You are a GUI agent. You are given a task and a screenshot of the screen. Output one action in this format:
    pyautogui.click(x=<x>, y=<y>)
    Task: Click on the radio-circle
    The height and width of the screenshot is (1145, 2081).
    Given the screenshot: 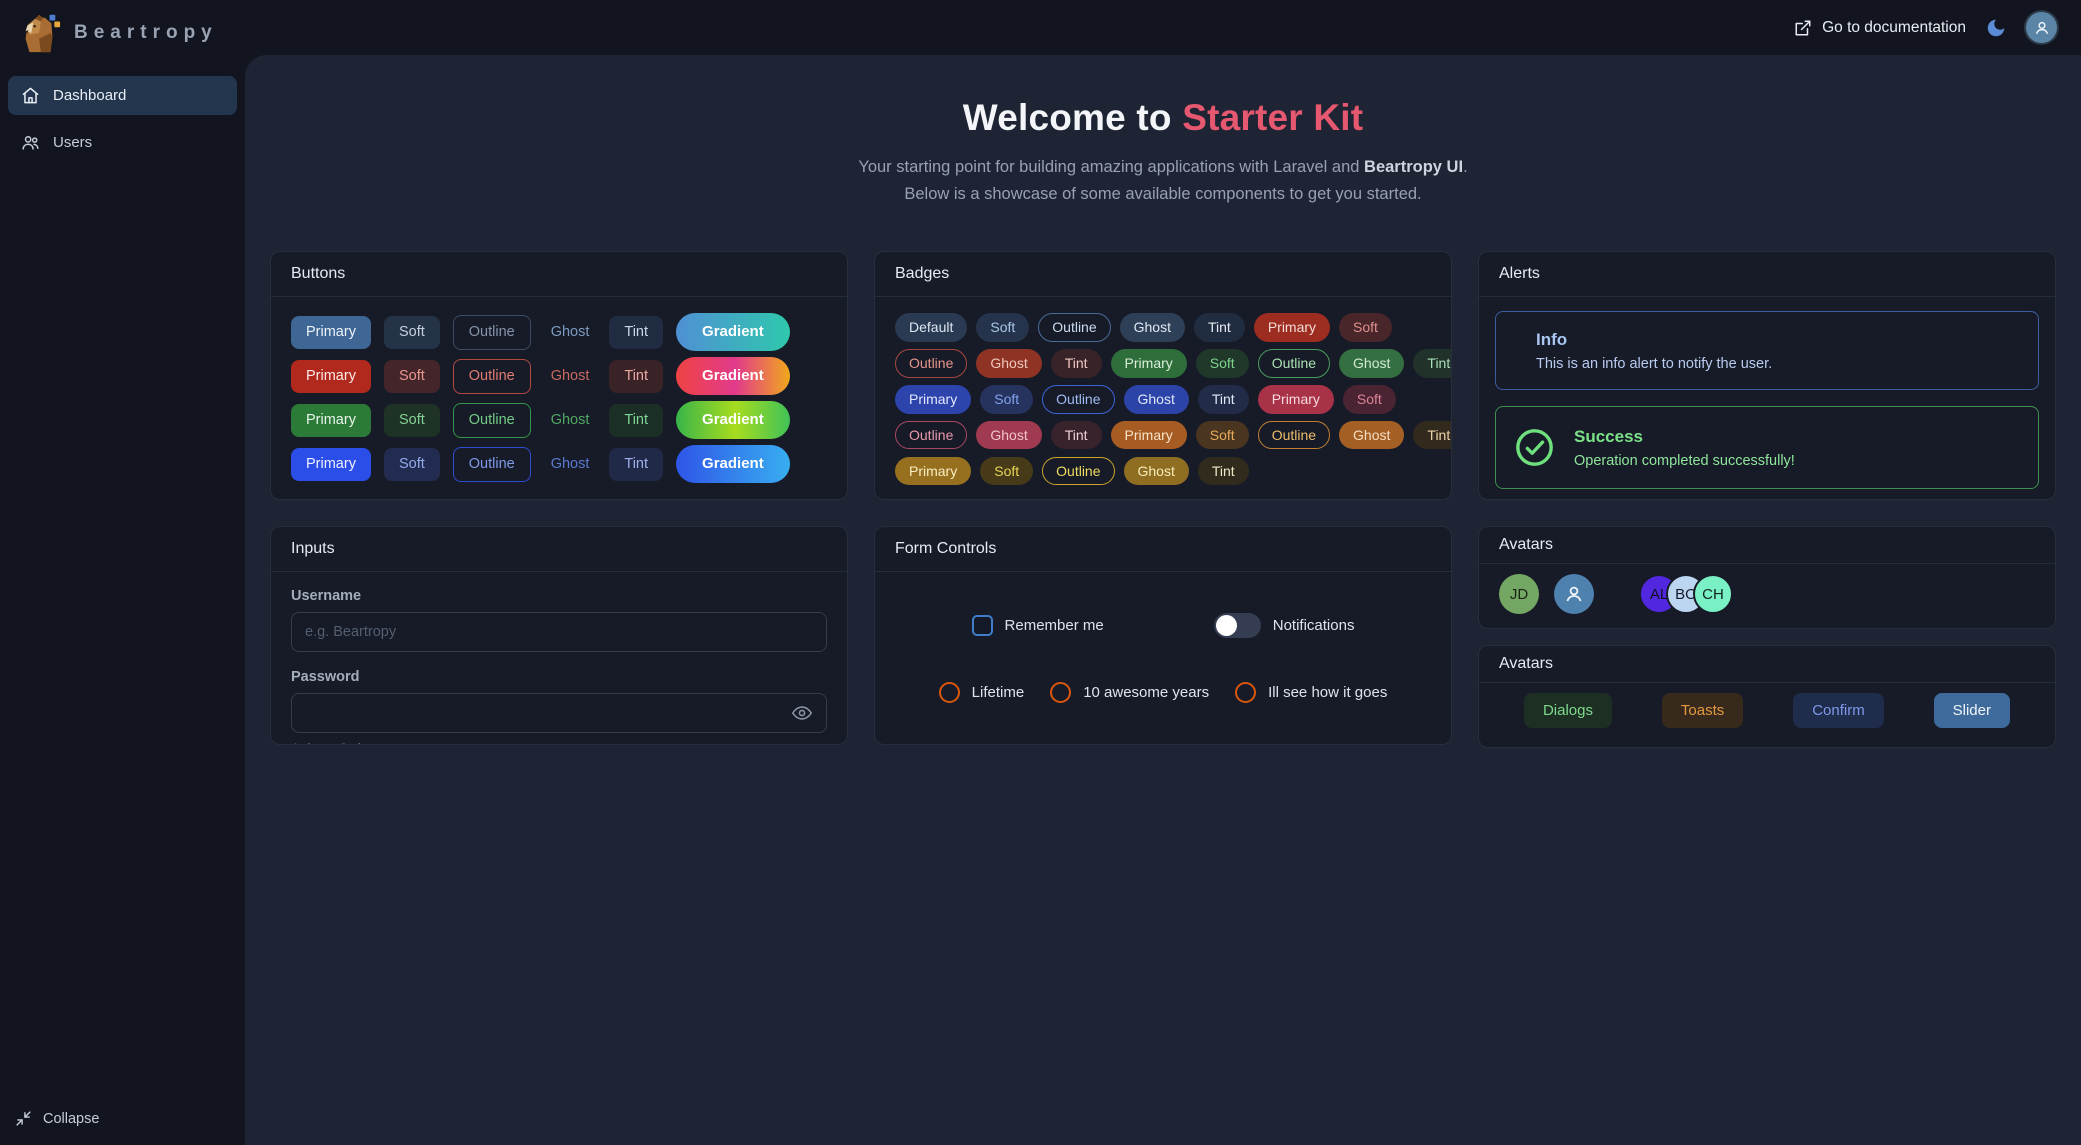 What is the action you would take?
    pyautogui.click(x=1246, y=693)
    